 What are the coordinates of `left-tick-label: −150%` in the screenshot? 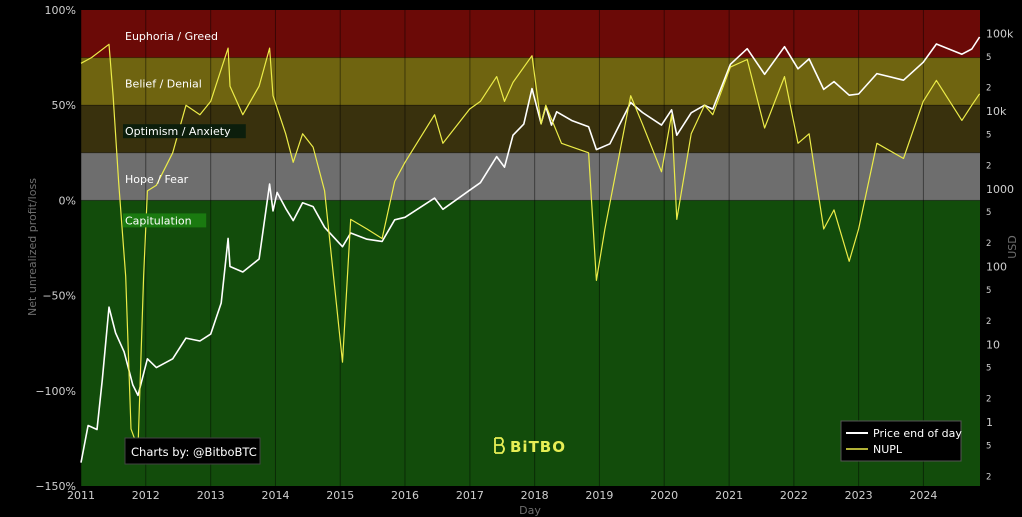 It's located at (55, 486).